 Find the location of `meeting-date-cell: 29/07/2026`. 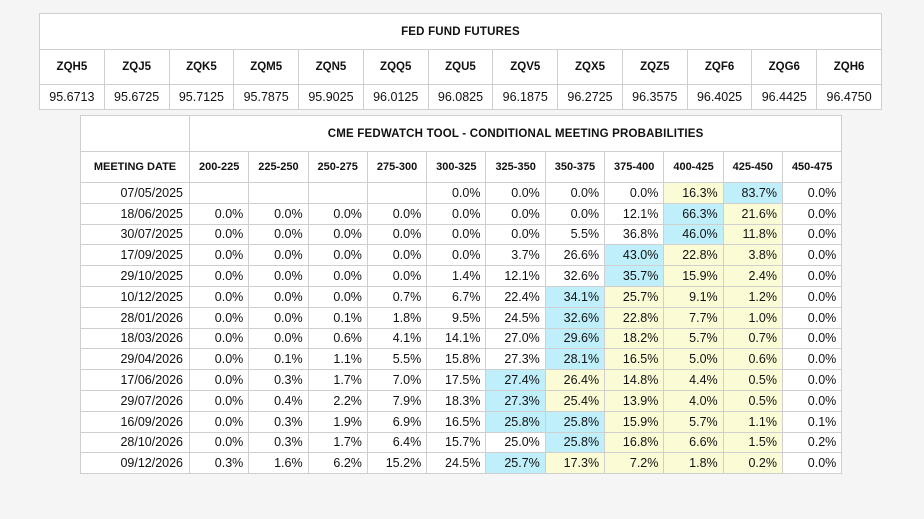

meeting-date-cell: 29/07/2026 is located at coordinates (135, 400).